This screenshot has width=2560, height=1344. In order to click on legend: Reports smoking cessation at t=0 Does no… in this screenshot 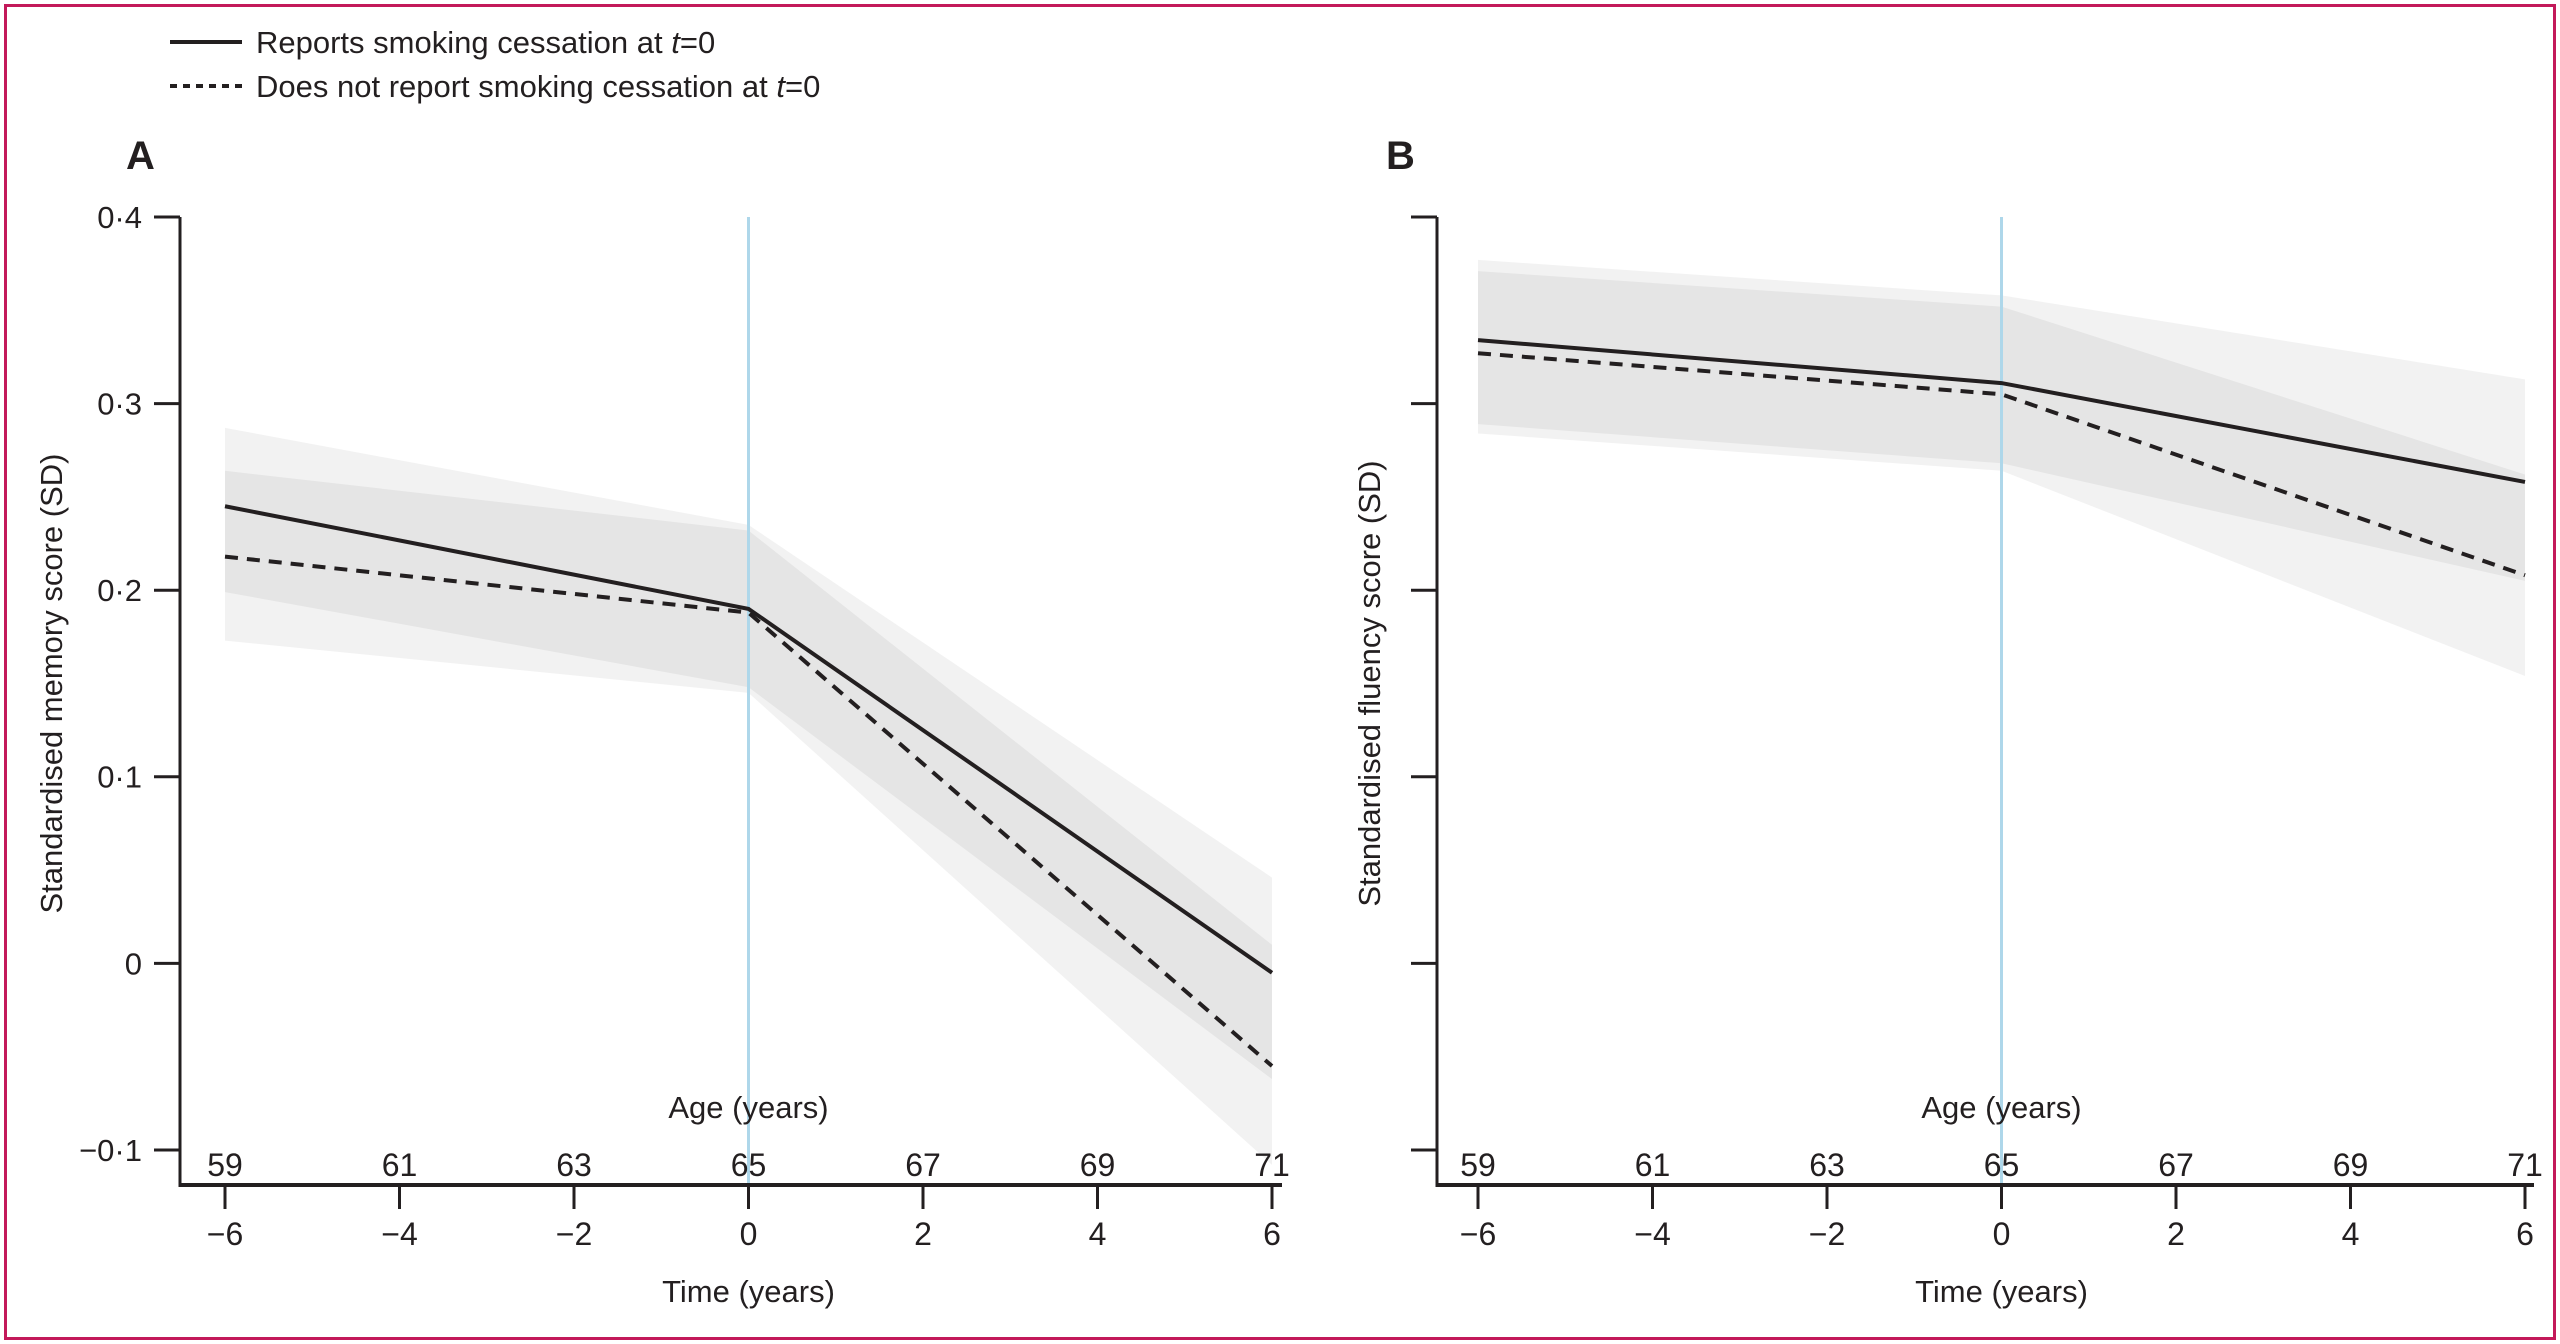, I will do `click(495, 64)`.